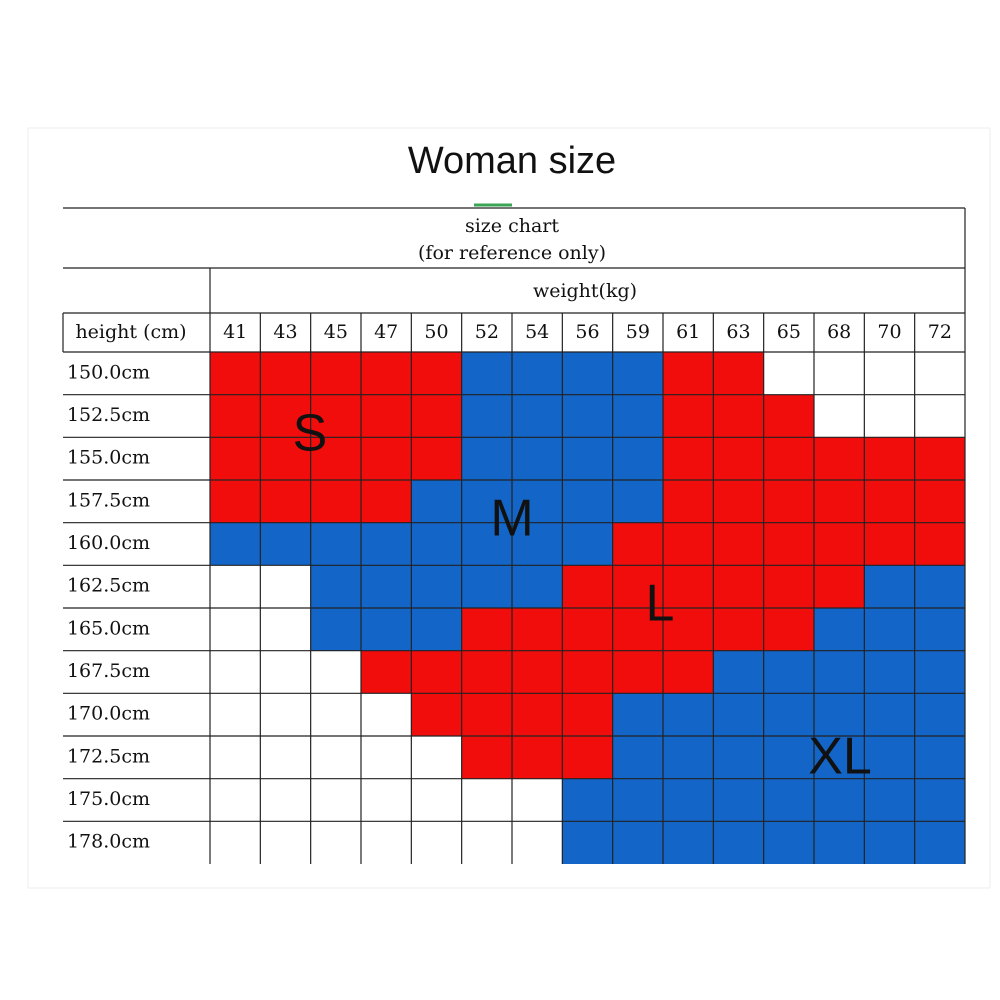 The width and height of the screenshot is (1000, 1000). Describe the element at coordinates (688, 332) in the screenshot. I see `weight: 61` at that location.